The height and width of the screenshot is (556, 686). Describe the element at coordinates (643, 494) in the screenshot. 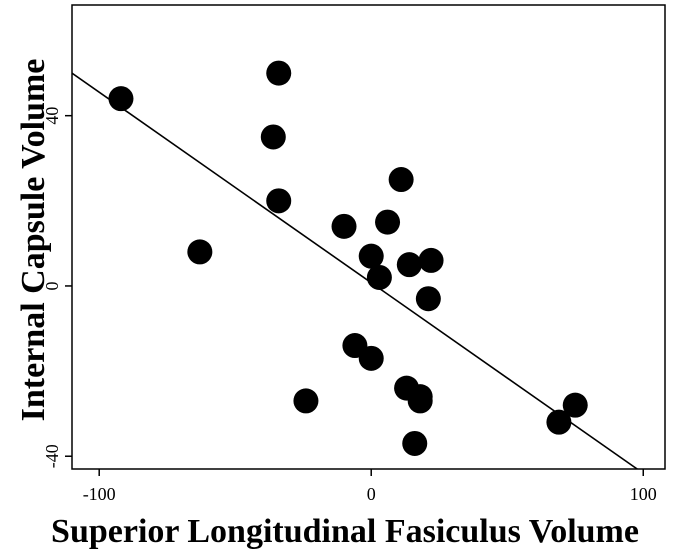

I see `x-tick-label: 100` at that location.